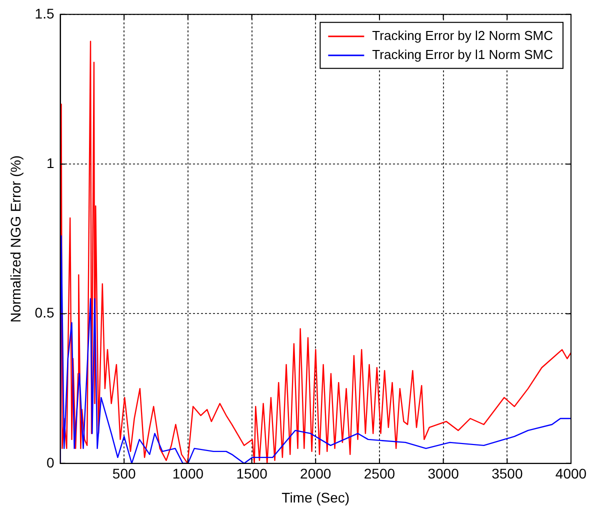  I want to click on y-tick-label: 0.5, so click(44, 312).